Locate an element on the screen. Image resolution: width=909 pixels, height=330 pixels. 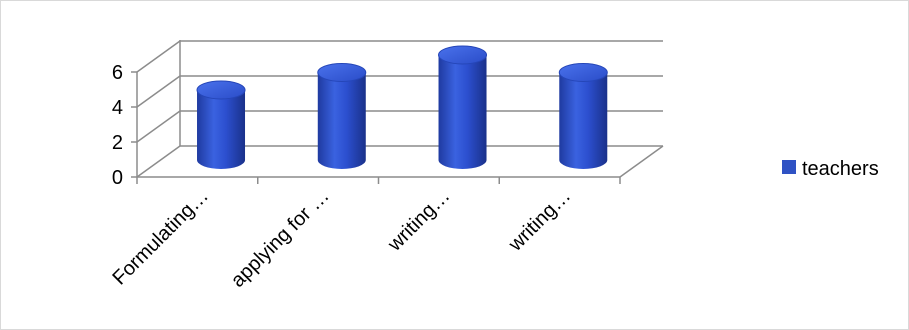
y-tick-label: 4 is located at coordinates (117, 108).